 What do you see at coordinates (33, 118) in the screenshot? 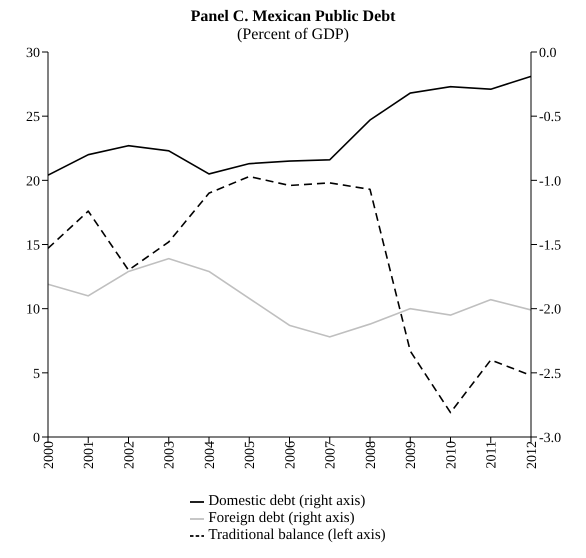
I see `y-tick-label: 25` at bounding box center [33, 118].